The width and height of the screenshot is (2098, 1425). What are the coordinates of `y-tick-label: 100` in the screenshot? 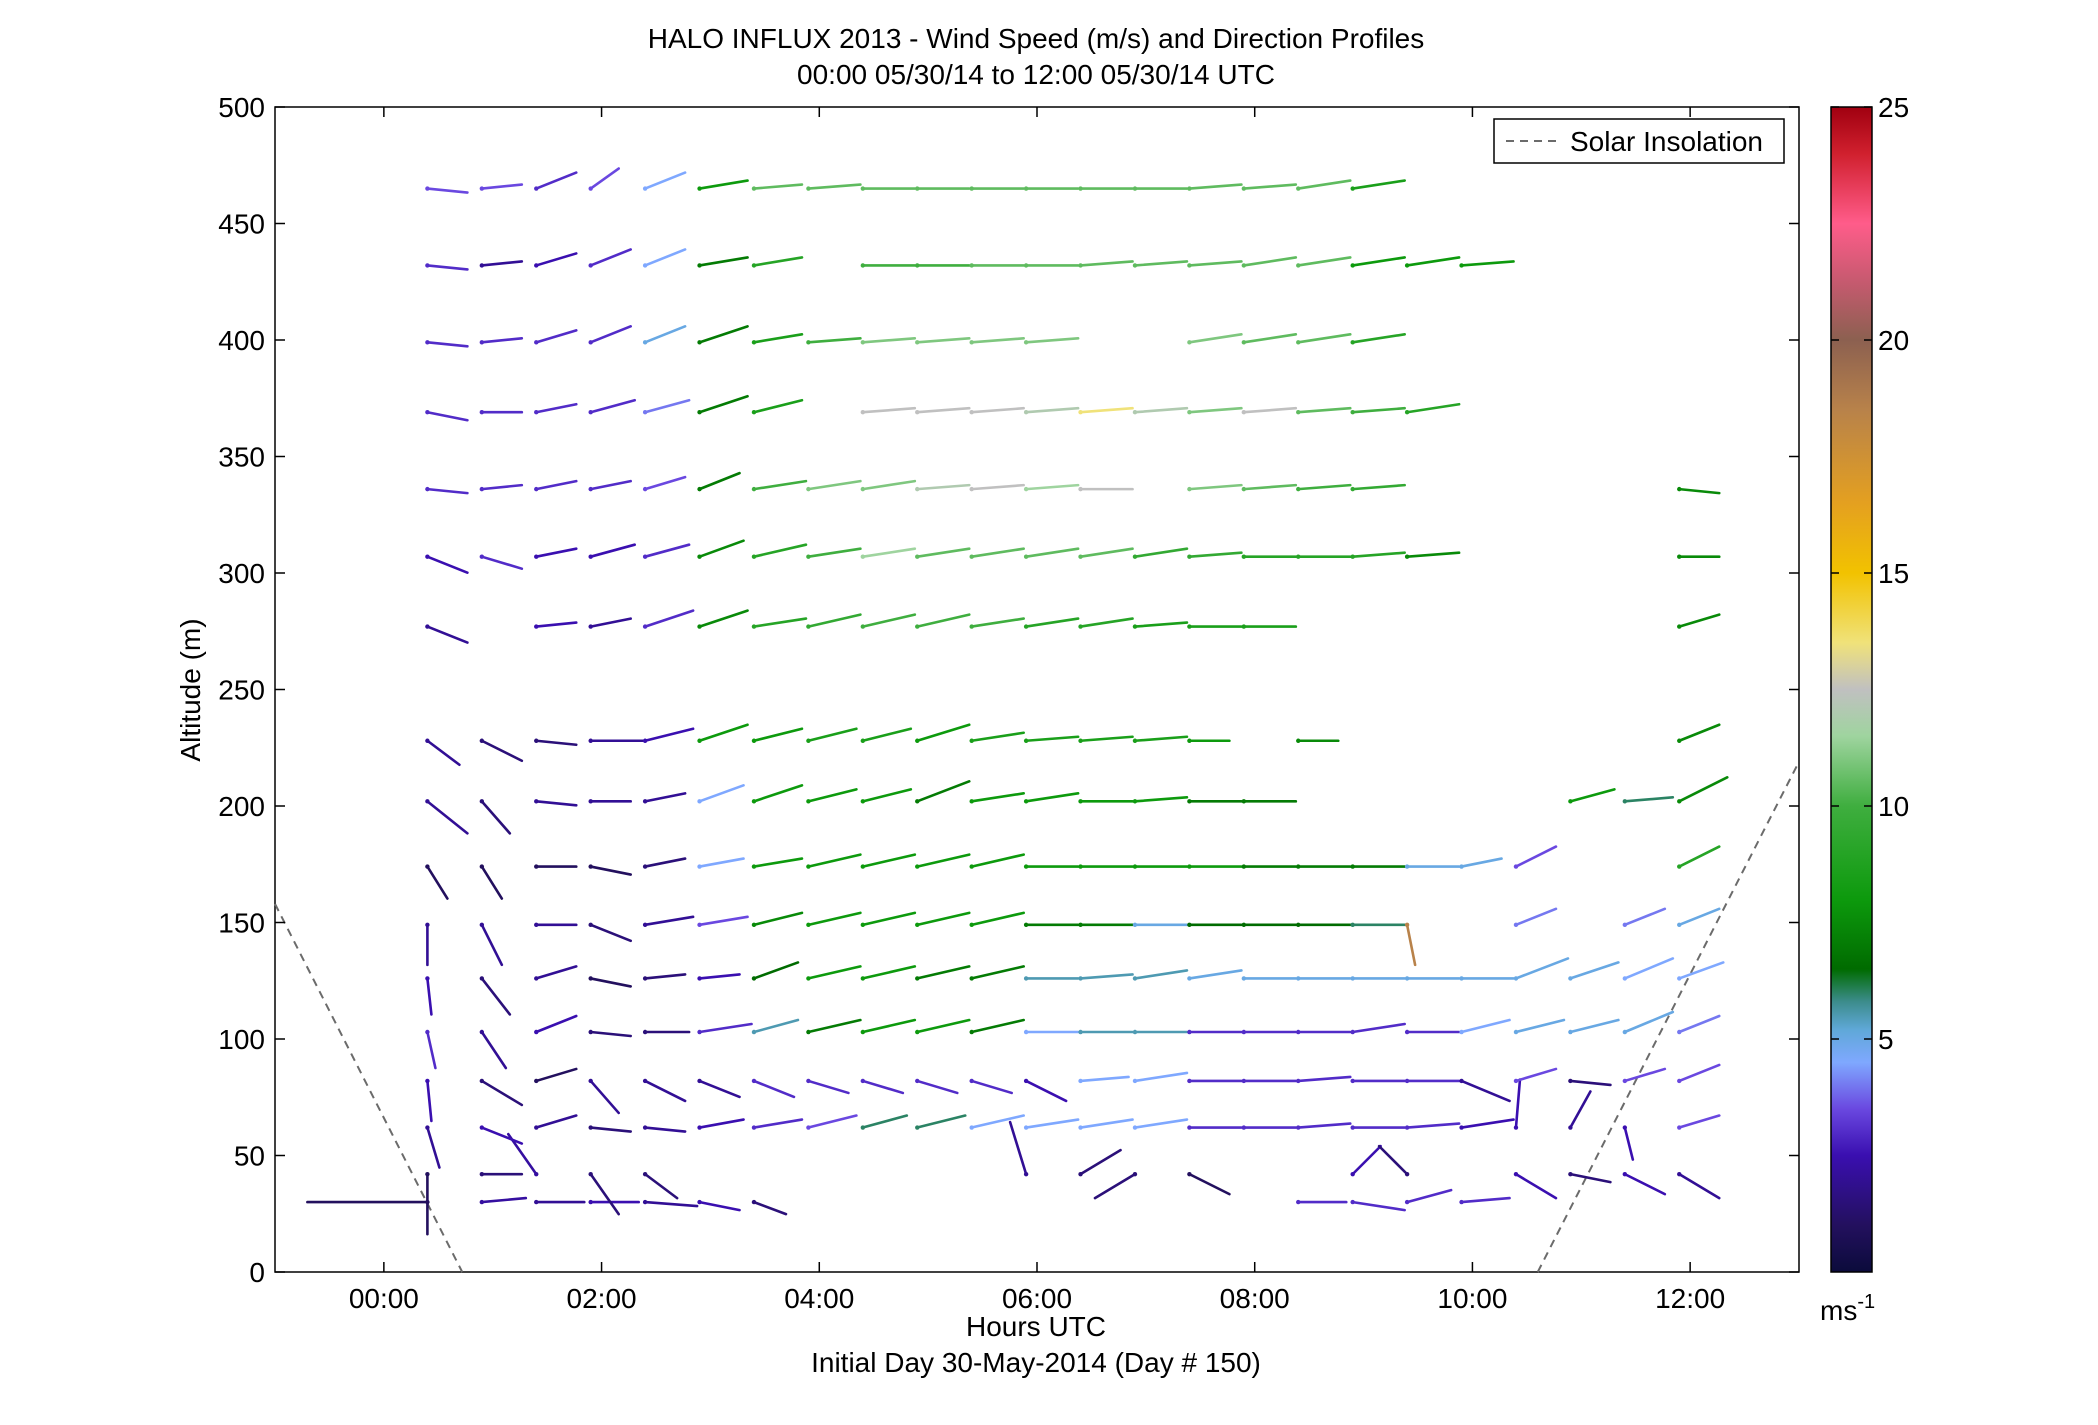 It's located at (241, 1039).